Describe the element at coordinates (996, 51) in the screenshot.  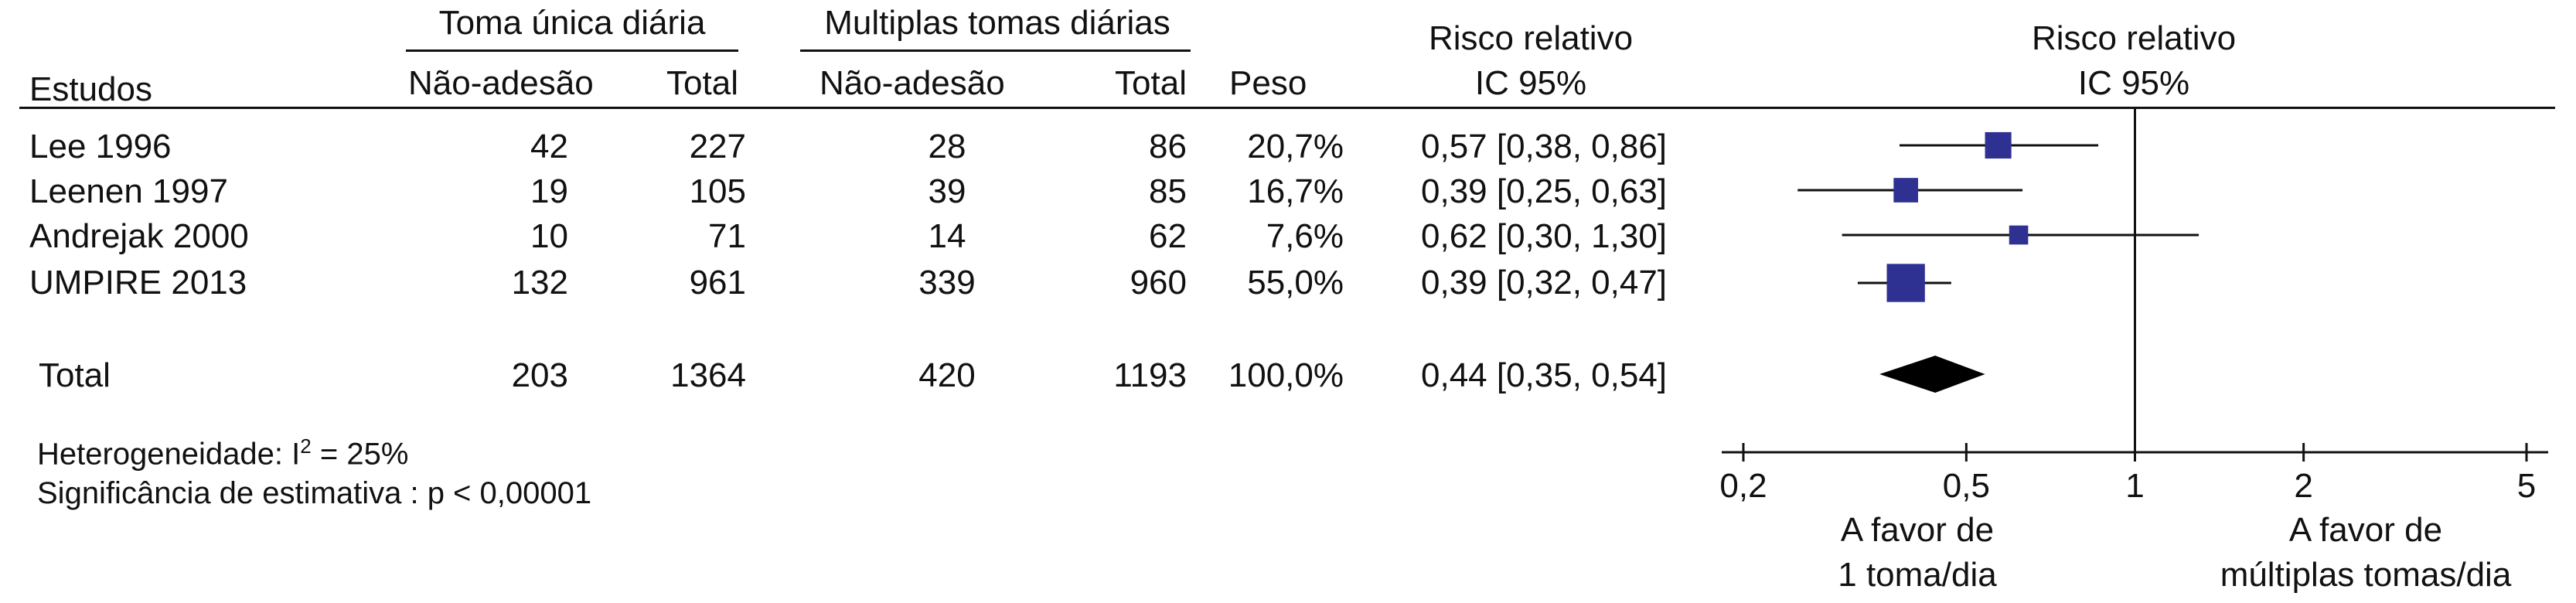
I see `group2-underline` at that location.